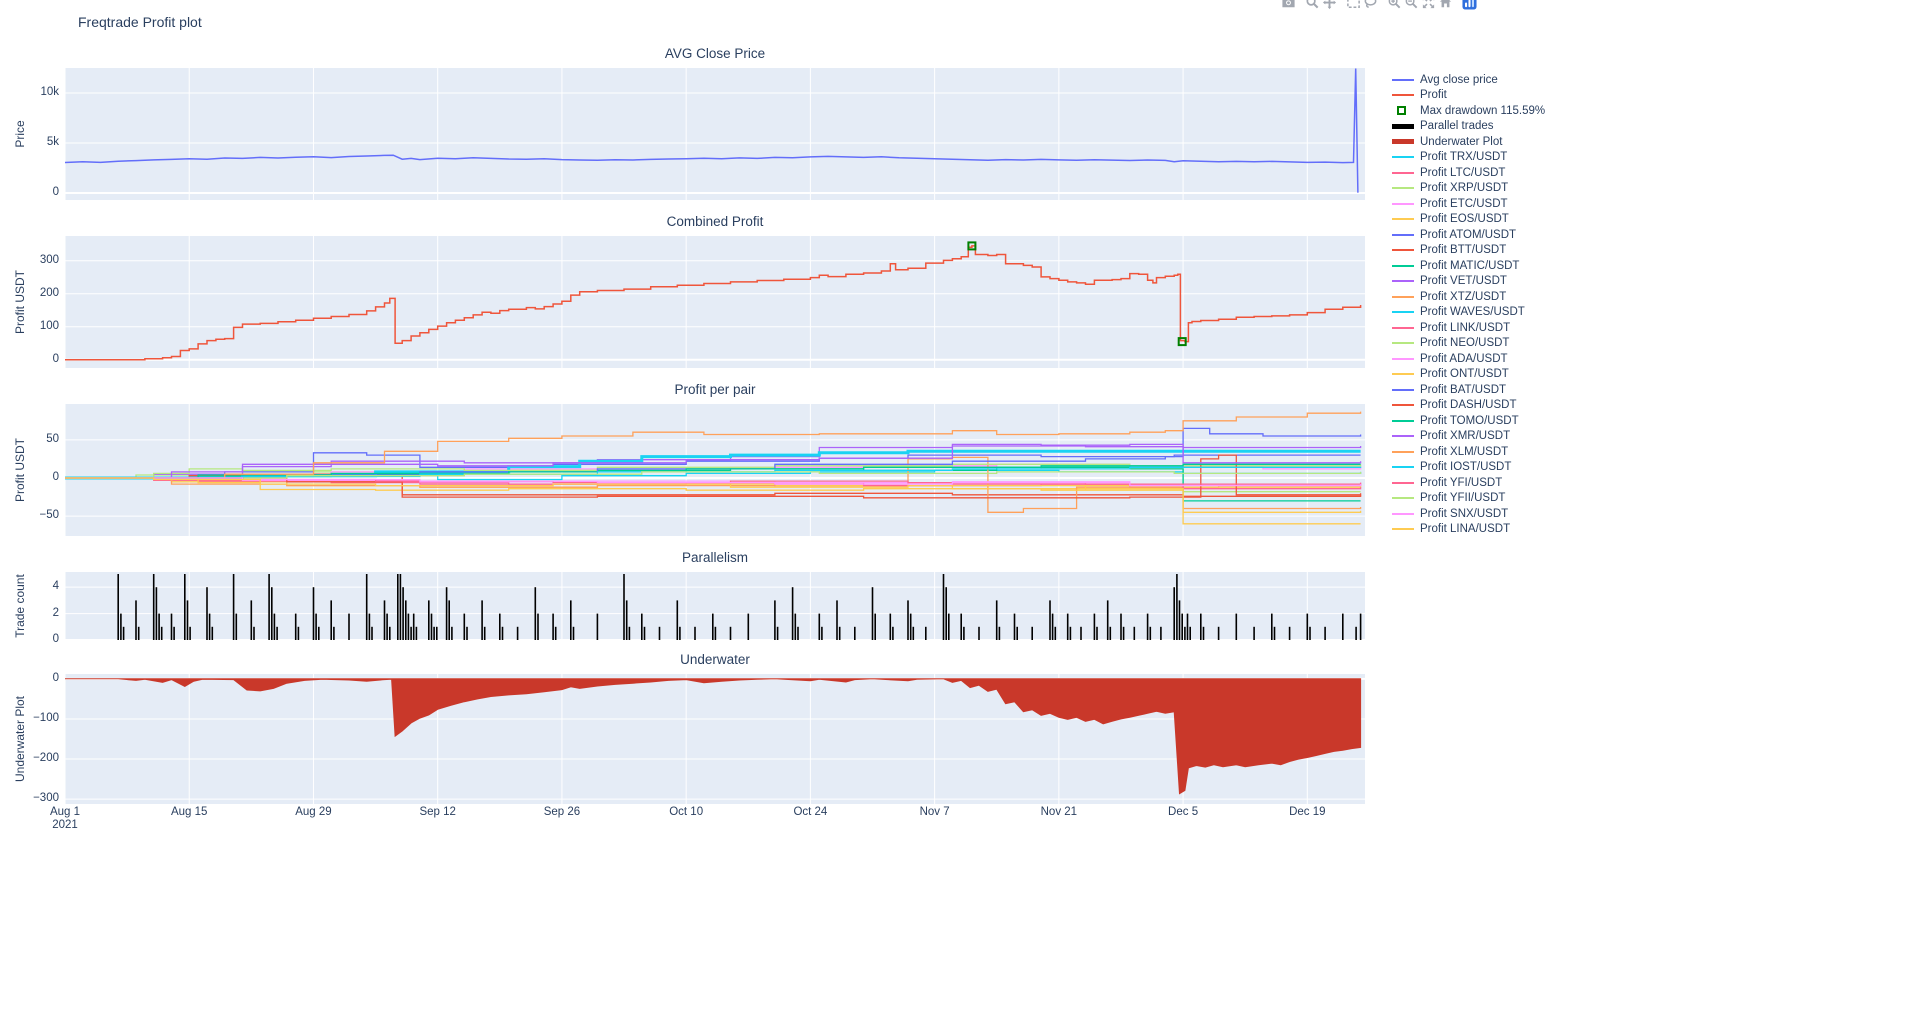 The image size is (1910, 1024). I want to click on legend-item-profit-trx-usdt: Profit TRX/USDT, so click(1468, 158).